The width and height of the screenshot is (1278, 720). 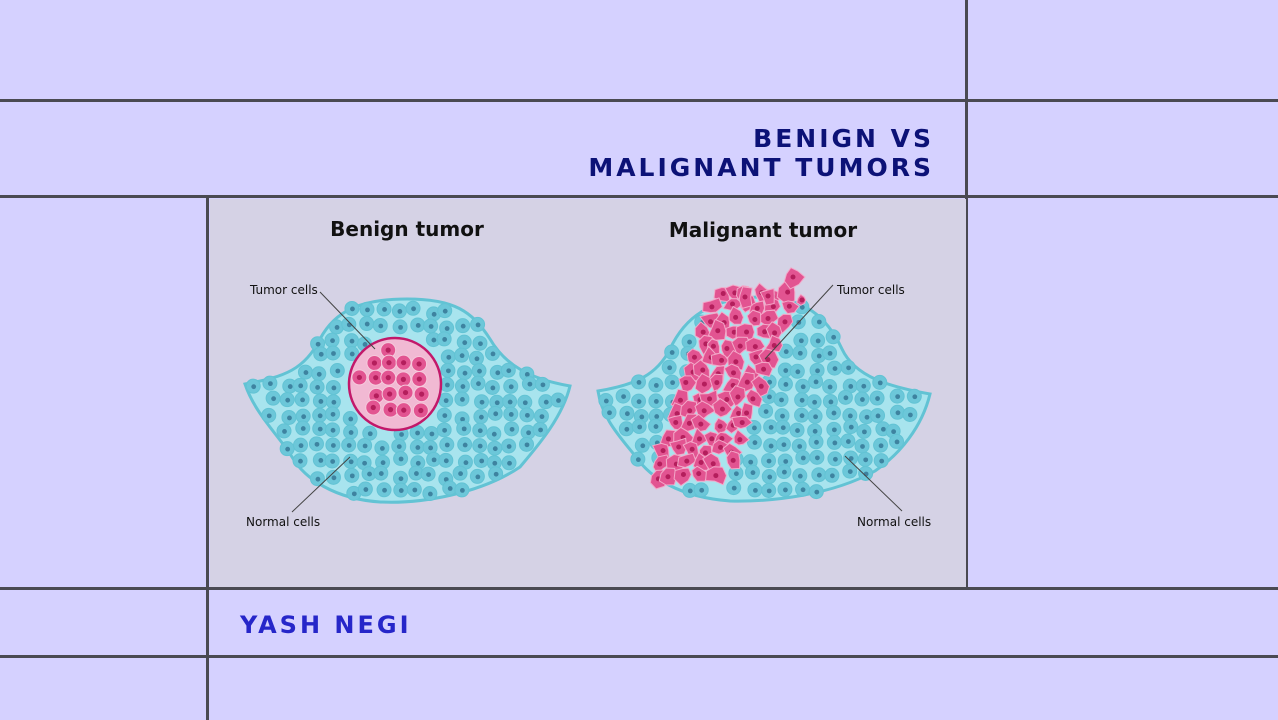 I want to click on benign-tumor-cells, so click(x=390, y=380).